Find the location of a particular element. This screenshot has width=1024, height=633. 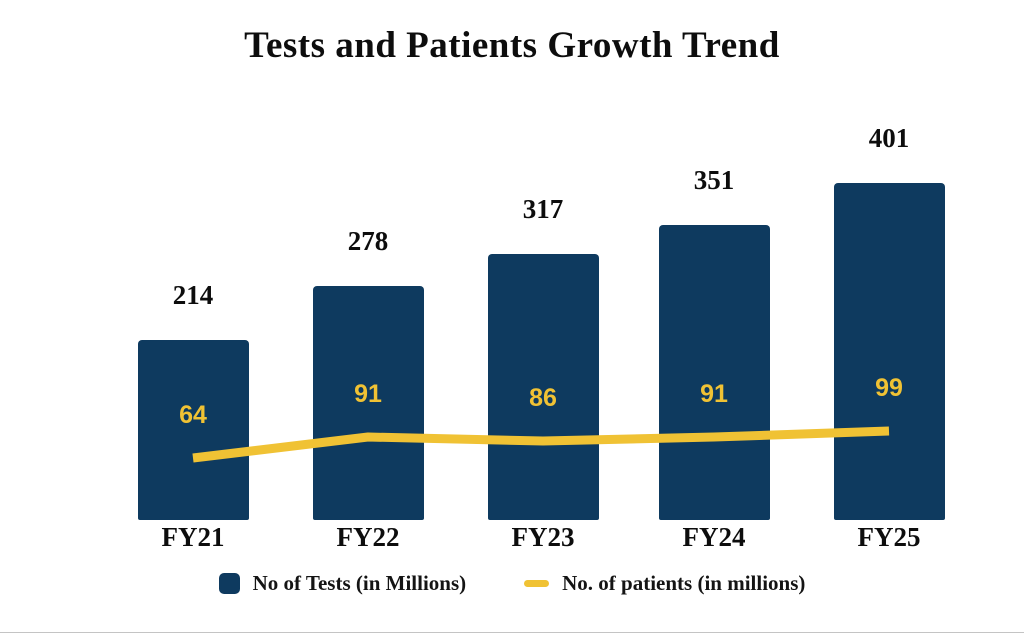

patients-legend-swatch-icon is located at coordinates (537, 583).